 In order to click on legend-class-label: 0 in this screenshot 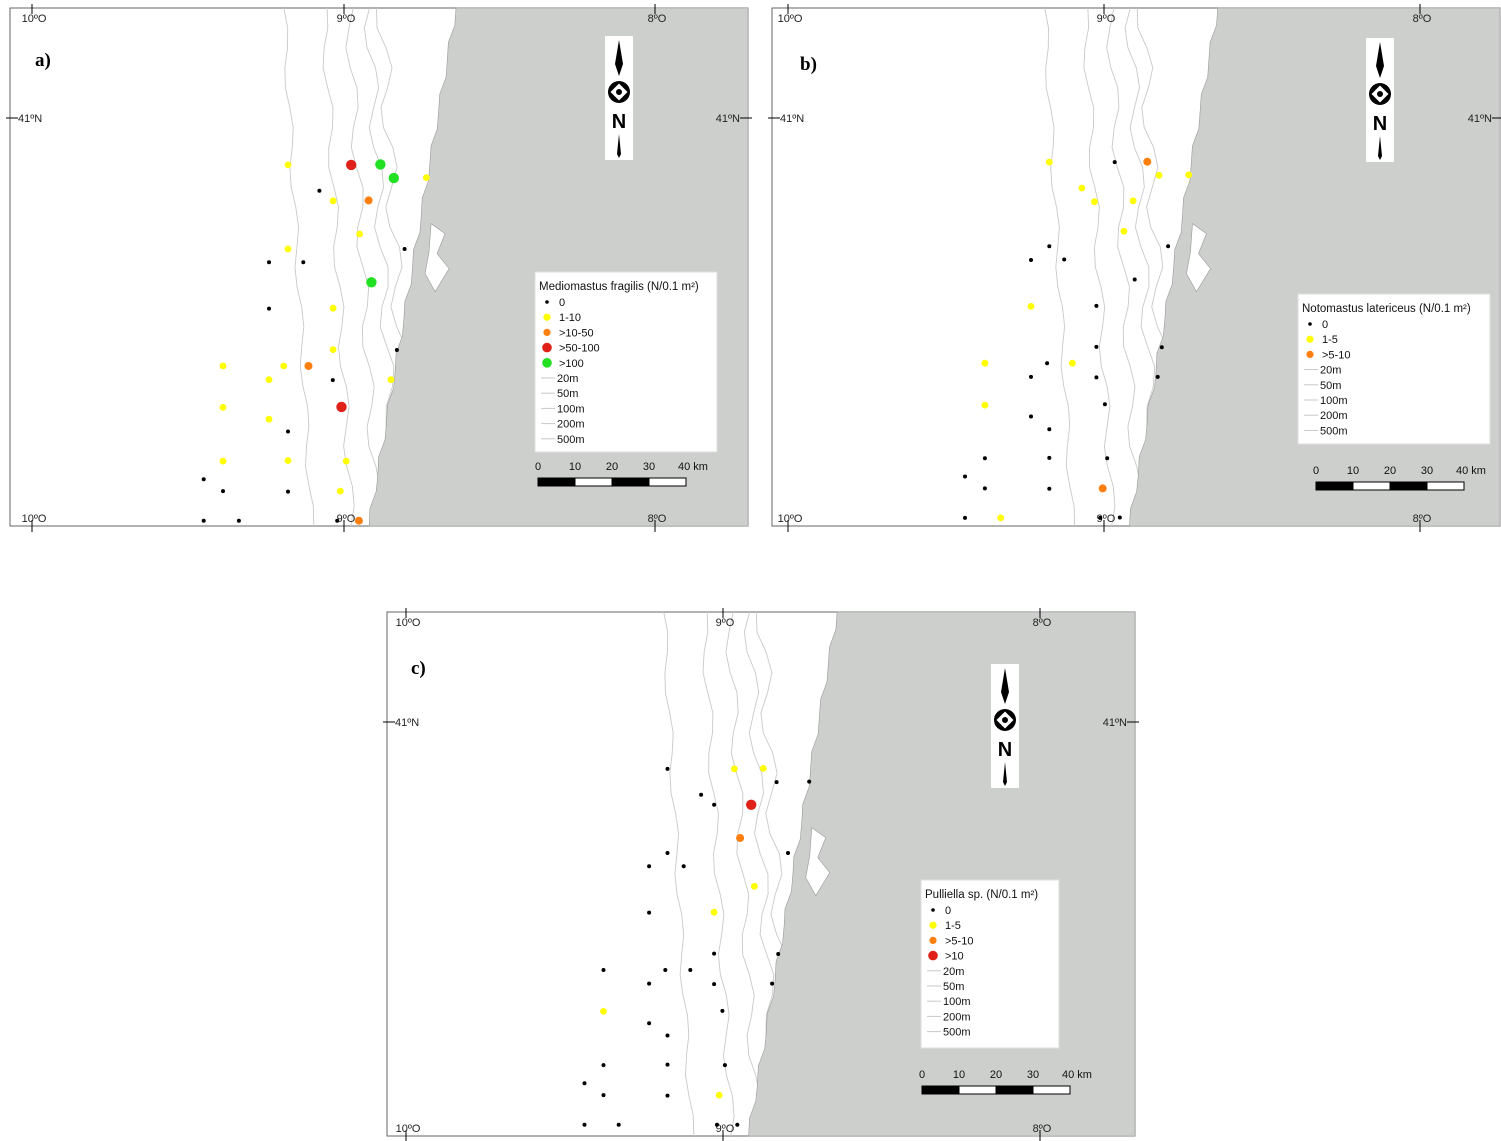, I will do `click(1325, 325)`.